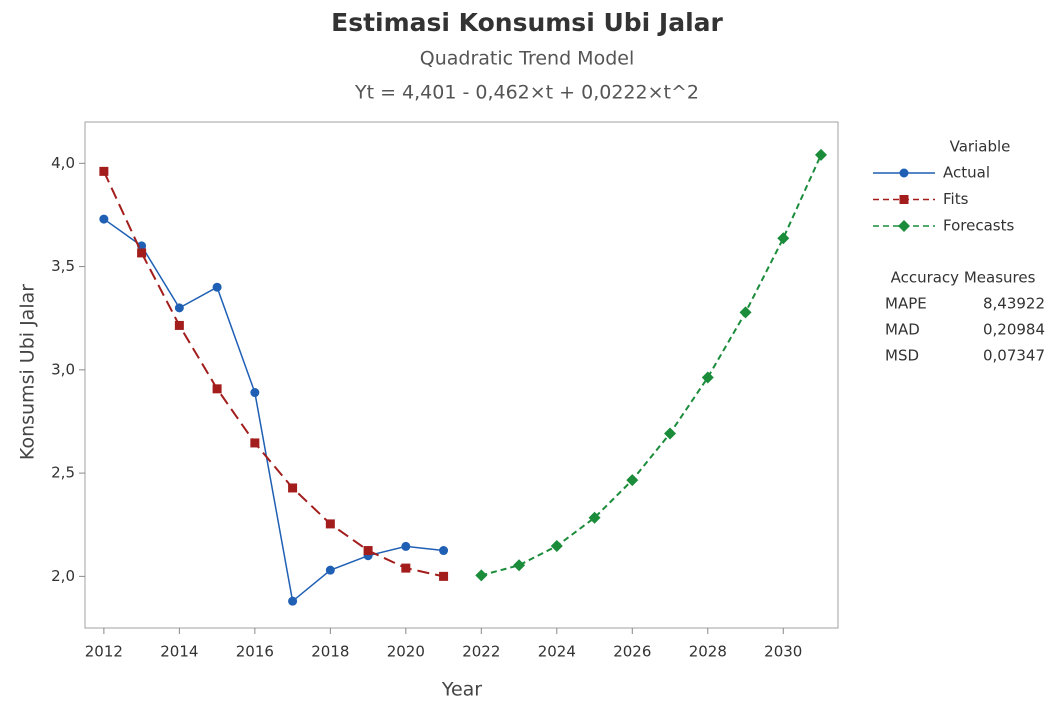 The image size is (1053, 702). I want to click on x-tick-label: 2024, so click(557, 652).